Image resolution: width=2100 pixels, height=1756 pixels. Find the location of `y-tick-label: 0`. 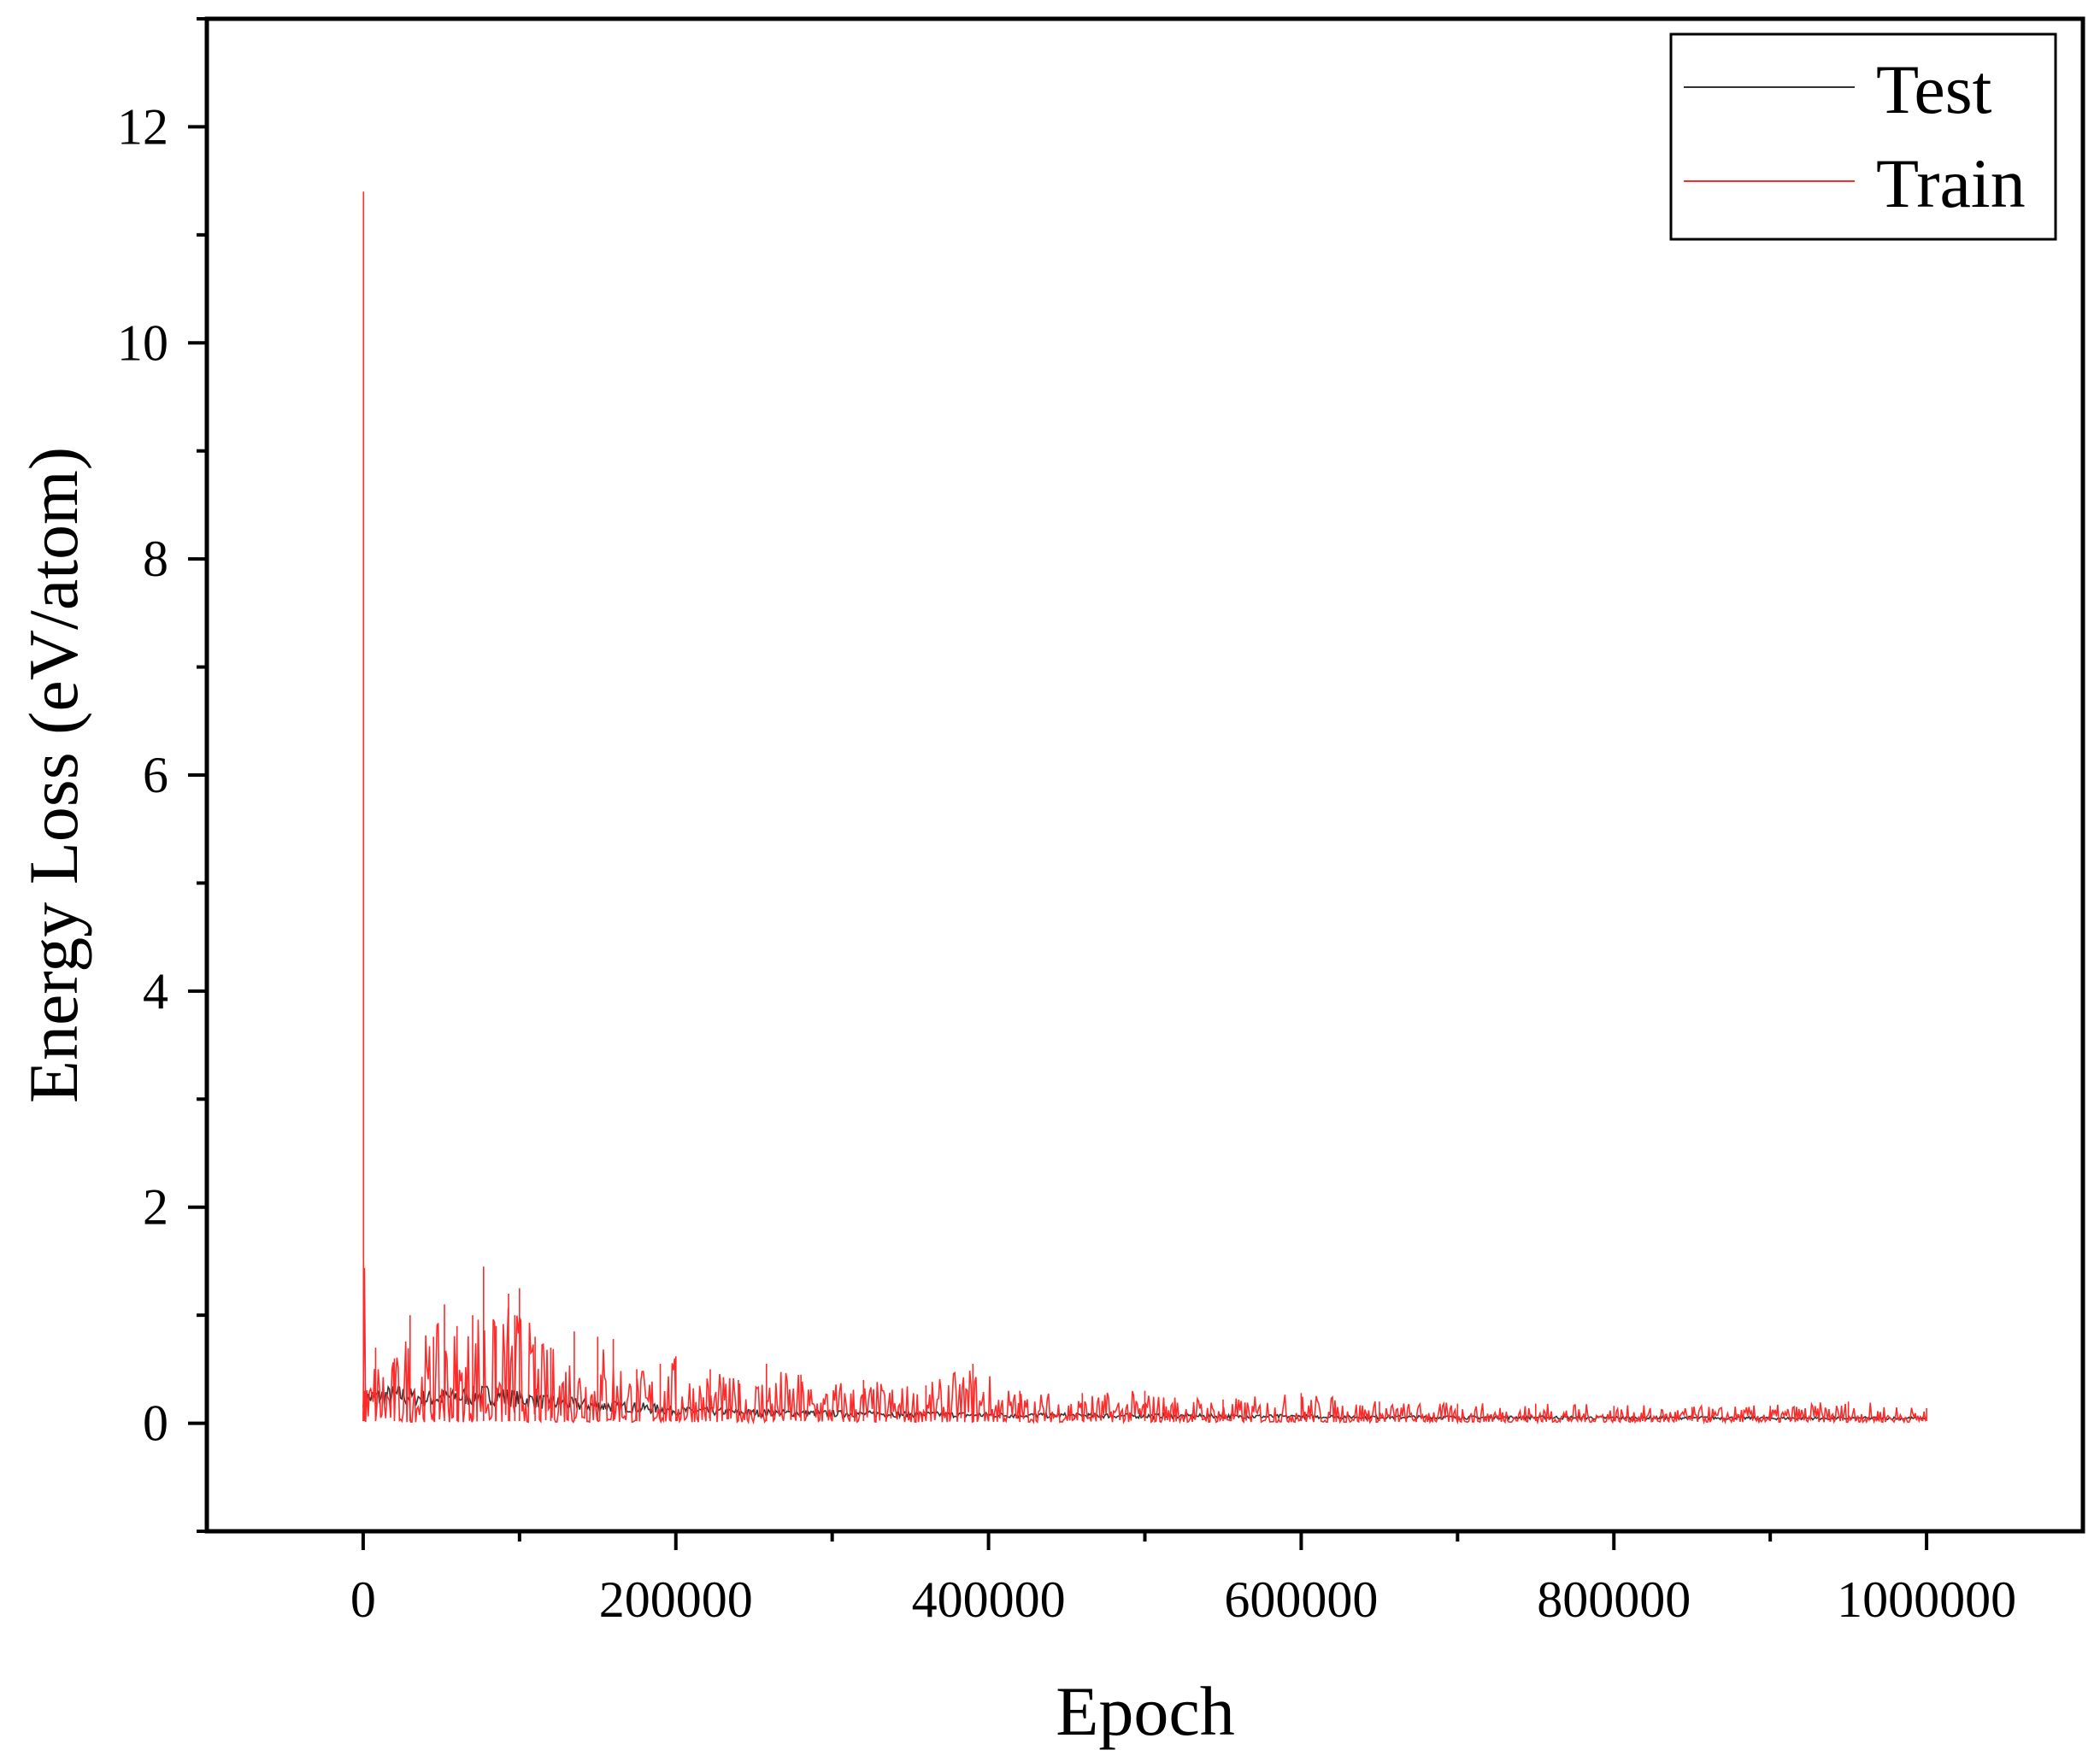

y-tick-label: 0 is located at coordinates (155, 1423).